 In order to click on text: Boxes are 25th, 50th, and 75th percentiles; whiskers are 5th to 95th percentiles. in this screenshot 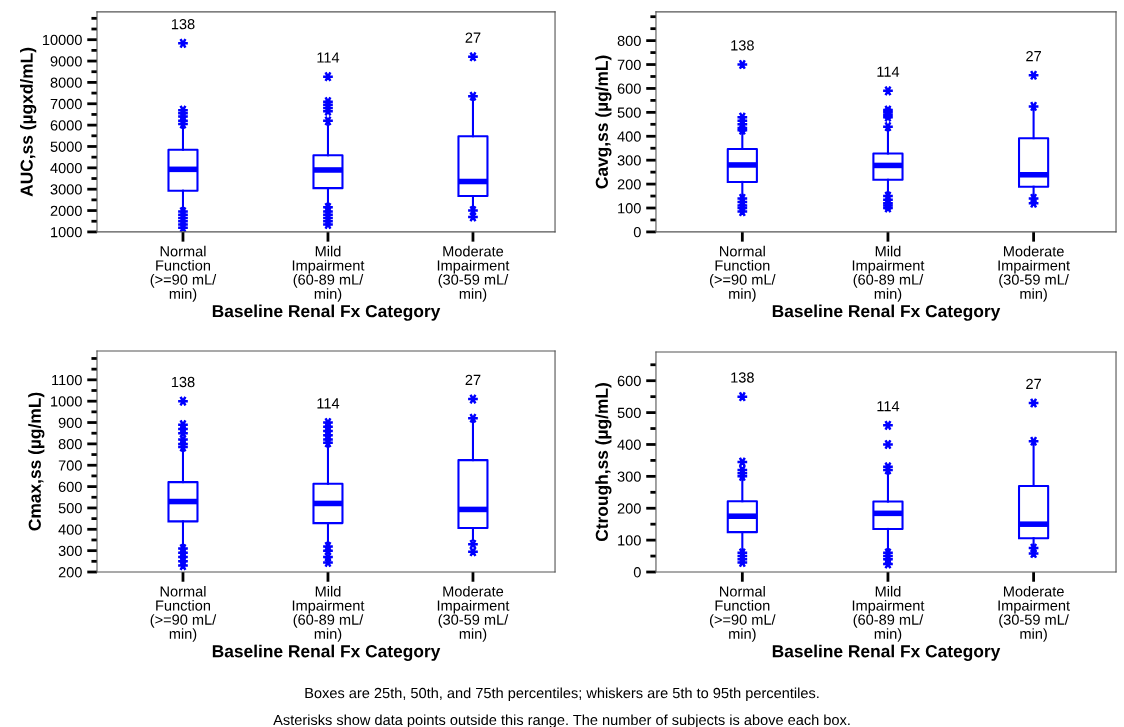, I will do `click(562, 694)`.